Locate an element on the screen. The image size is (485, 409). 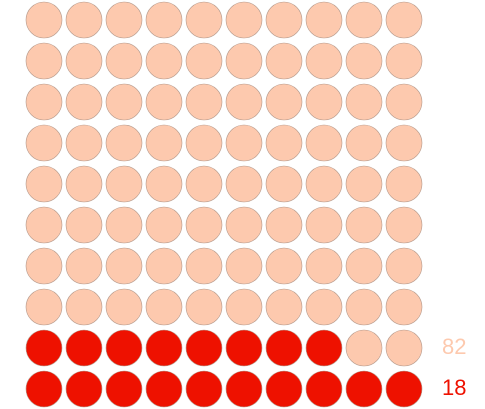
value-label: 82 is located at coordinates (454, 346).